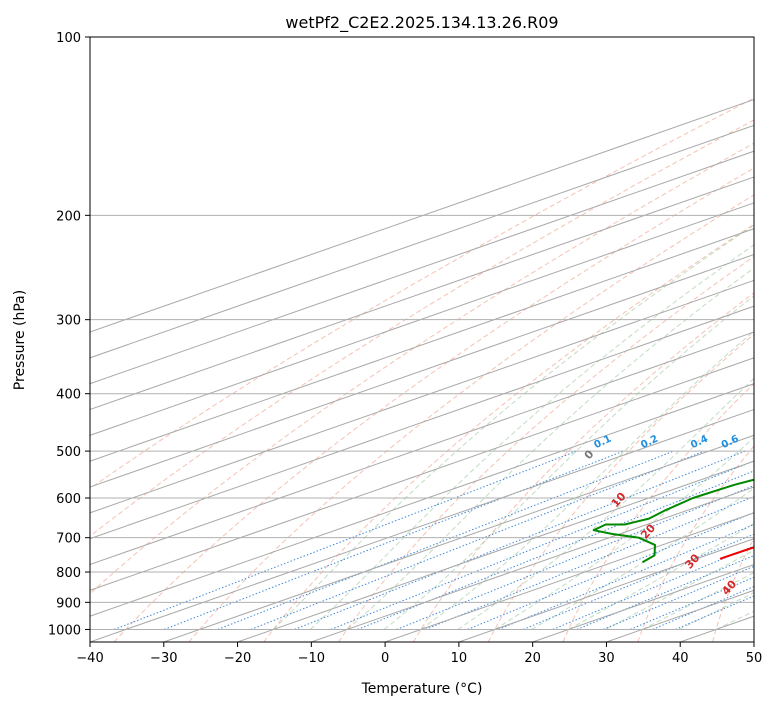 The width and height of the screenshot is (775, 708). I want to click on profile-line, so click(673, 521).